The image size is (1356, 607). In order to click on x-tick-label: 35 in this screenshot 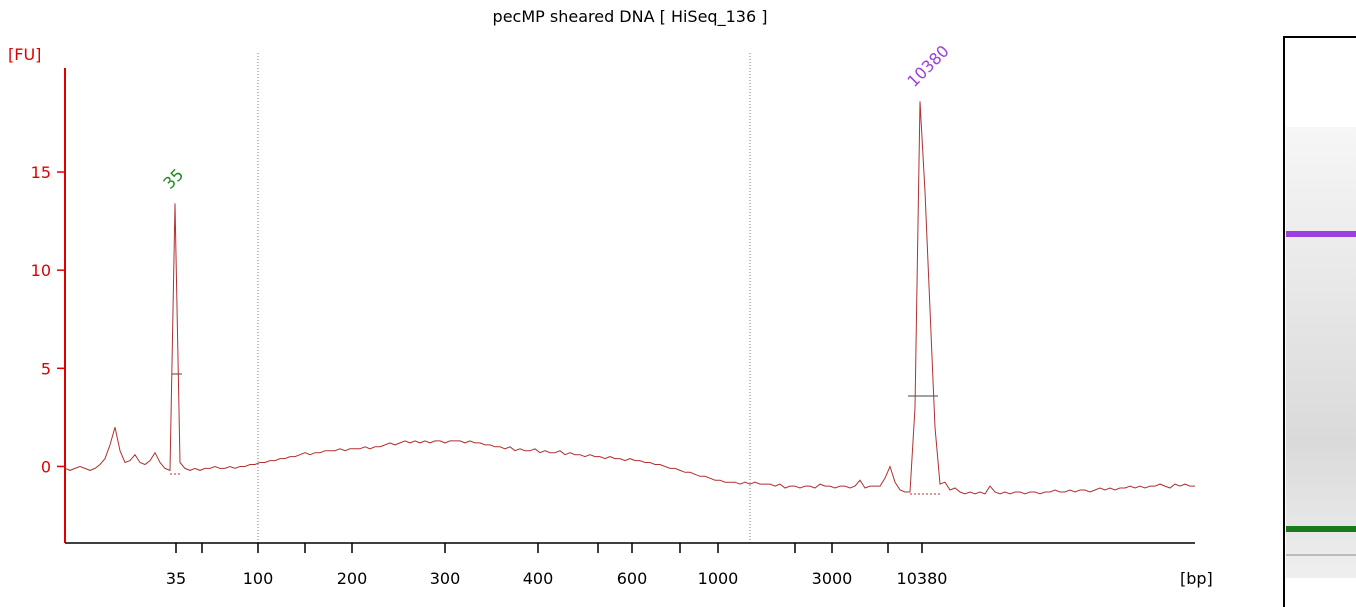, I will do `click(176, 578)`.